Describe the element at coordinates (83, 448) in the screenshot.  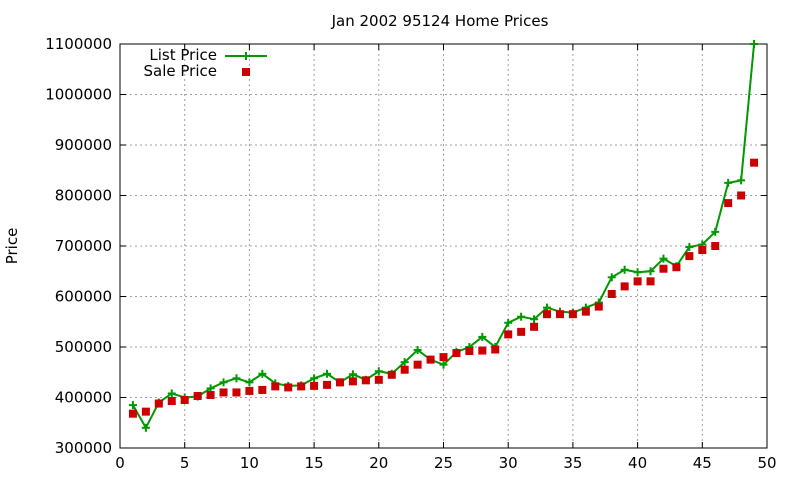
I see `y-tick-label: 300000` at that location.